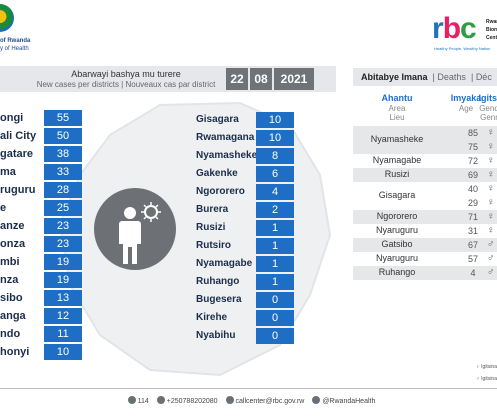 This screenshot has width=497, height=418. What do you see at coordinates (13, 244) in the screenshot?
I see `district-name: onza` at bounding box center [13, 244].